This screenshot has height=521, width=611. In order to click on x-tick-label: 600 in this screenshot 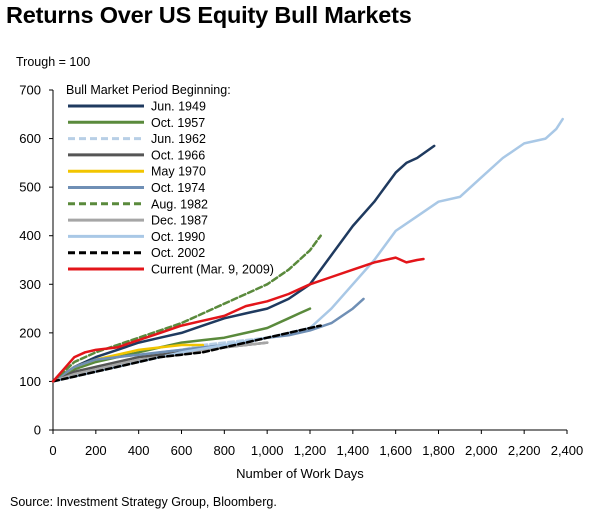, I will do `click(182, 450)`.